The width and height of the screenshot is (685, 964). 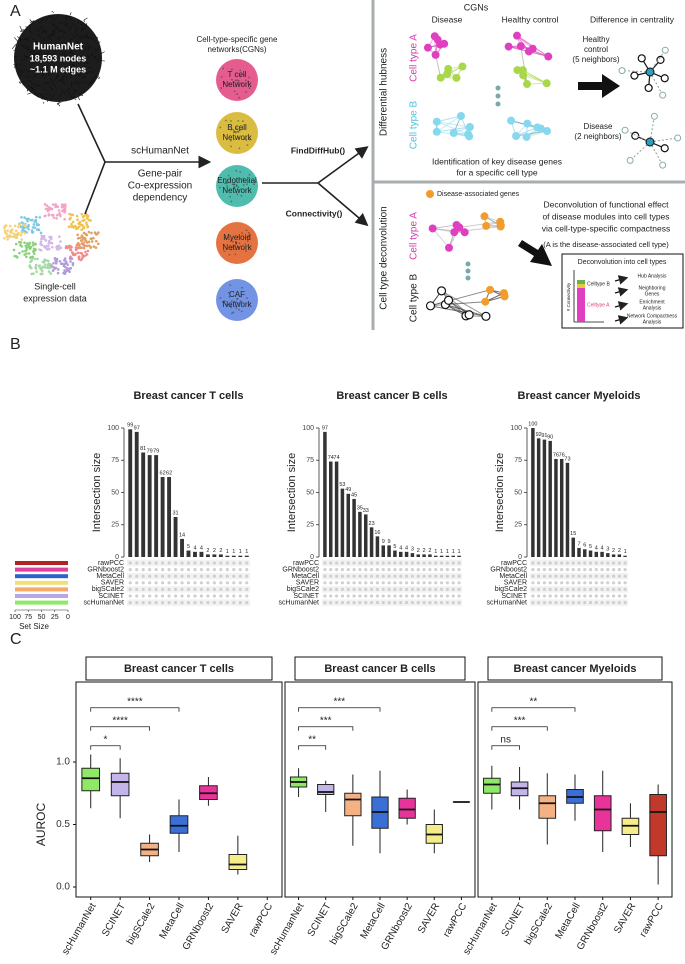 What do you see at coordinates (160, 186) in the screenshot?
I see `method-desc: Co-expression` at bounding box center [160, 186].